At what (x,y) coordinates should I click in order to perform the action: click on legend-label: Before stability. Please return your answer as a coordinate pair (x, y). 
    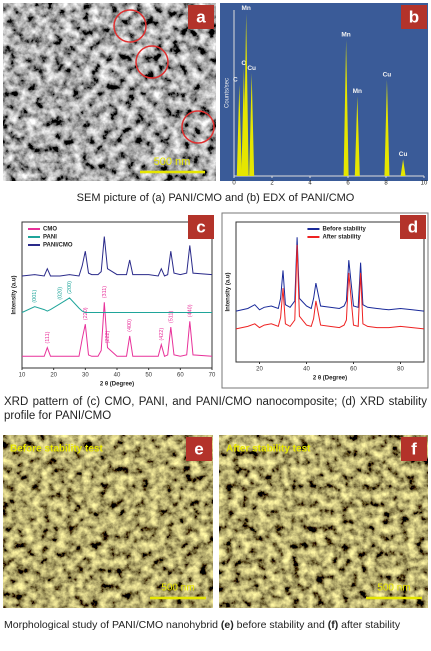
    Looking at the image, I should click on (344, 230).